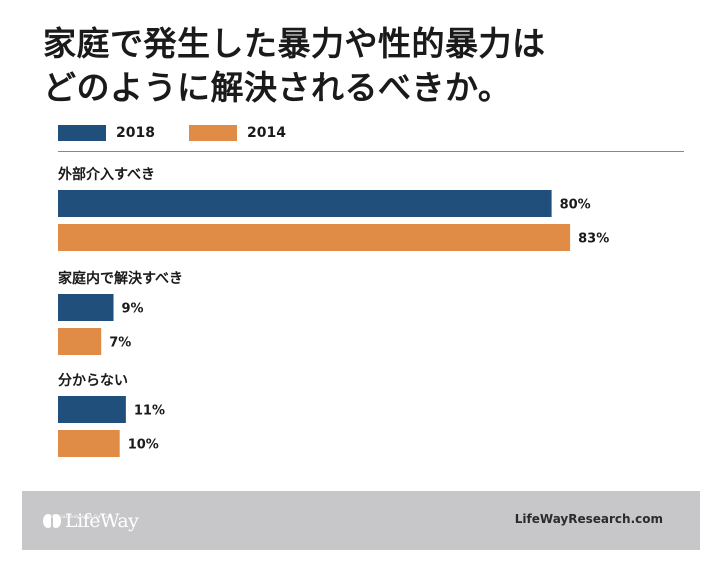 Image resolution: width=720 pixels, height=566 pixels. What do you see at coordinates (277, 87) in the screenshot?
I see `title-line-2: どのように解決されるべきか。` at bounding box center [277, 87].